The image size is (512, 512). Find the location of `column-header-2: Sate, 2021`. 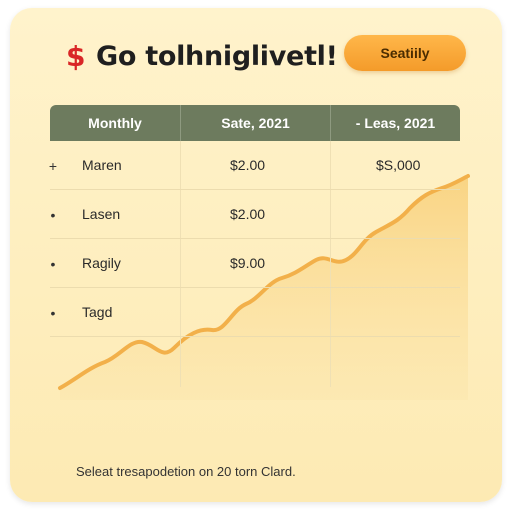

column-header-2: Sate, 2021 is located at coordinates (255, 123).